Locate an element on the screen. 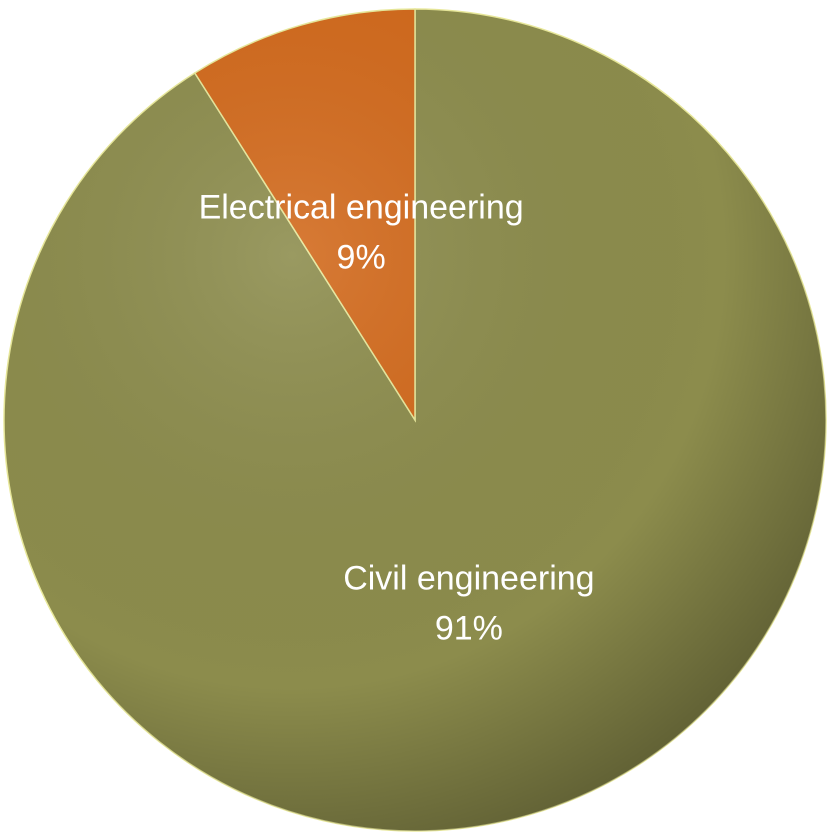 This screenshot has width=831, height=838. slice-label: Electrical engineering is located at coordinates (361, 207).